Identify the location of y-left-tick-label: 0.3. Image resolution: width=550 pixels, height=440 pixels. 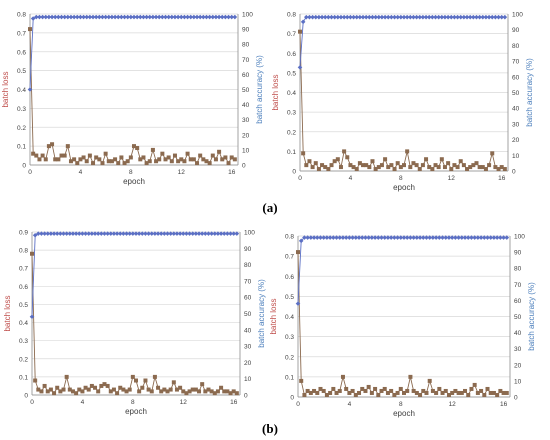
(289, 337).